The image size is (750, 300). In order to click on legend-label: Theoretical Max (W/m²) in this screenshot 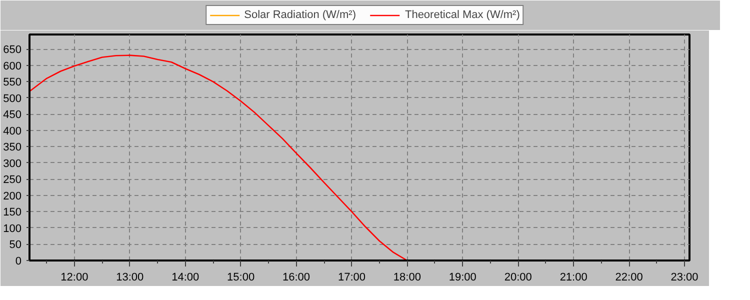, I will do `click(462, 15)`.